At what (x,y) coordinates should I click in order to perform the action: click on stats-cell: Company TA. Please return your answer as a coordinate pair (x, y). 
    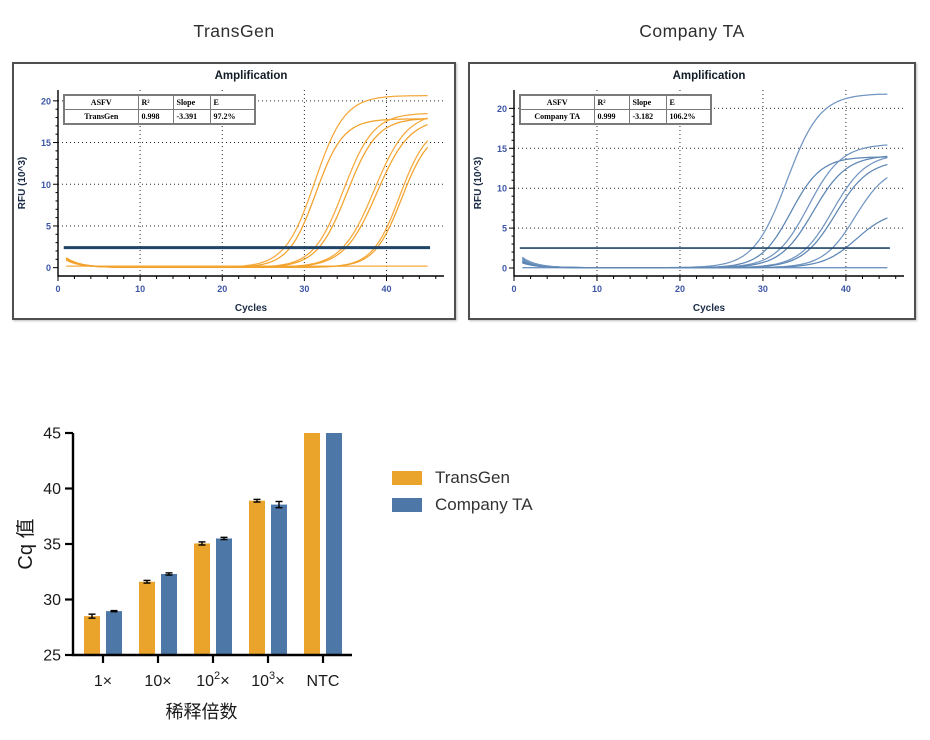
    Looking at the image, I should click on (557, 117).